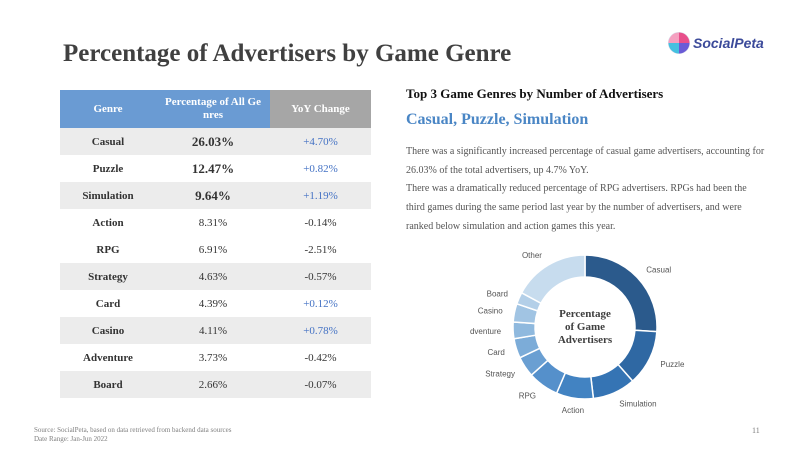  What do you see at coordinates (585, 340) in the screenshot?
I see `donut-center-title-line: Advertisers` at bounding box center [585, 340].